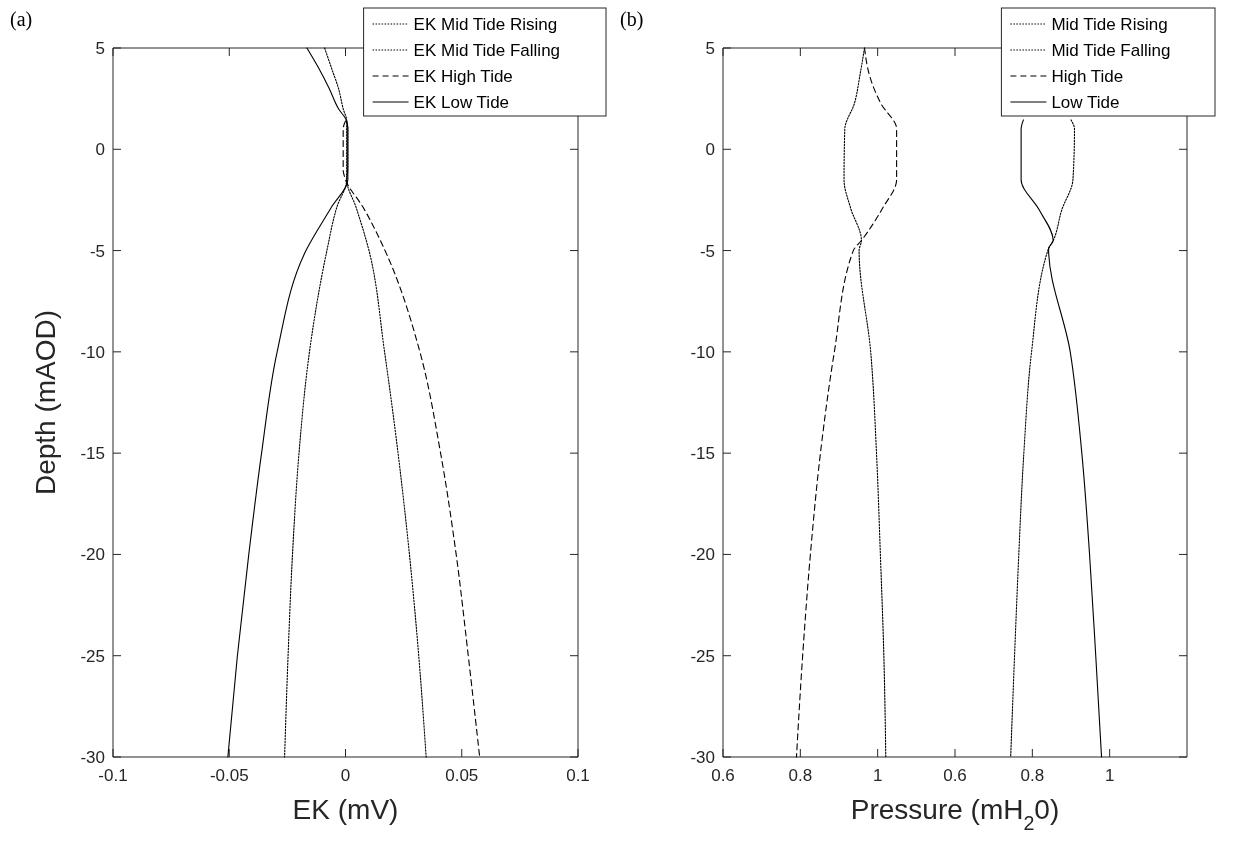 Image resolution: width=1234 pixels, height=841 pixels. Describe the element at coordinates (461, 102) in the screenshot. I see `legend-label: EK Low Tide` at that location.